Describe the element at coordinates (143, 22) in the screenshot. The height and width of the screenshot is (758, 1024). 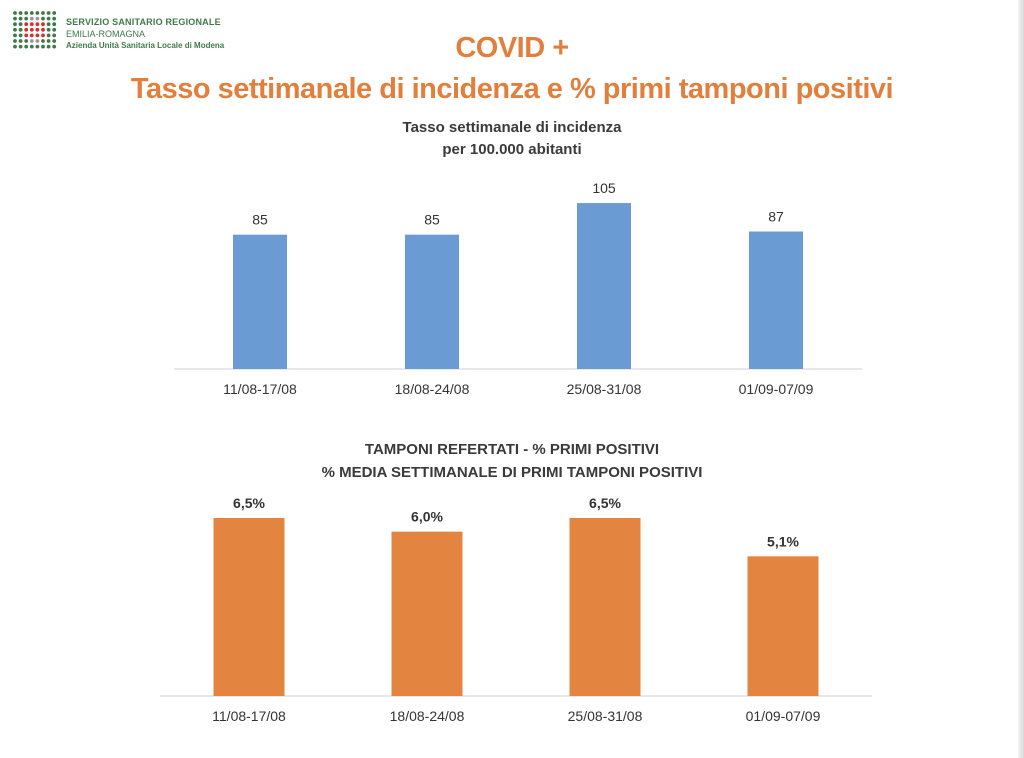
I see `logo-line-1: SERVIZIO SANITARIO REGIONALE` at that location.